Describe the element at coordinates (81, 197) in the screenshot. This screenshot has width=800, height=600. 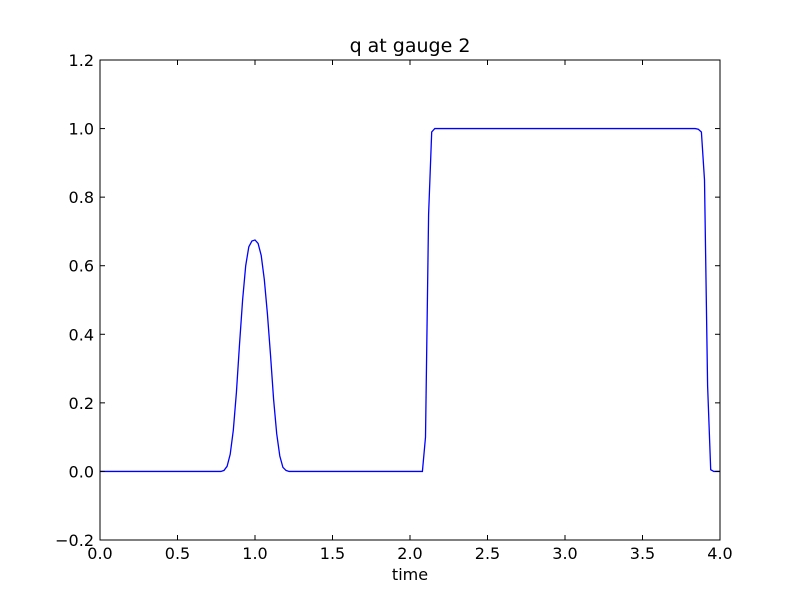
I see `y-tick-label: 0.8` at that location.